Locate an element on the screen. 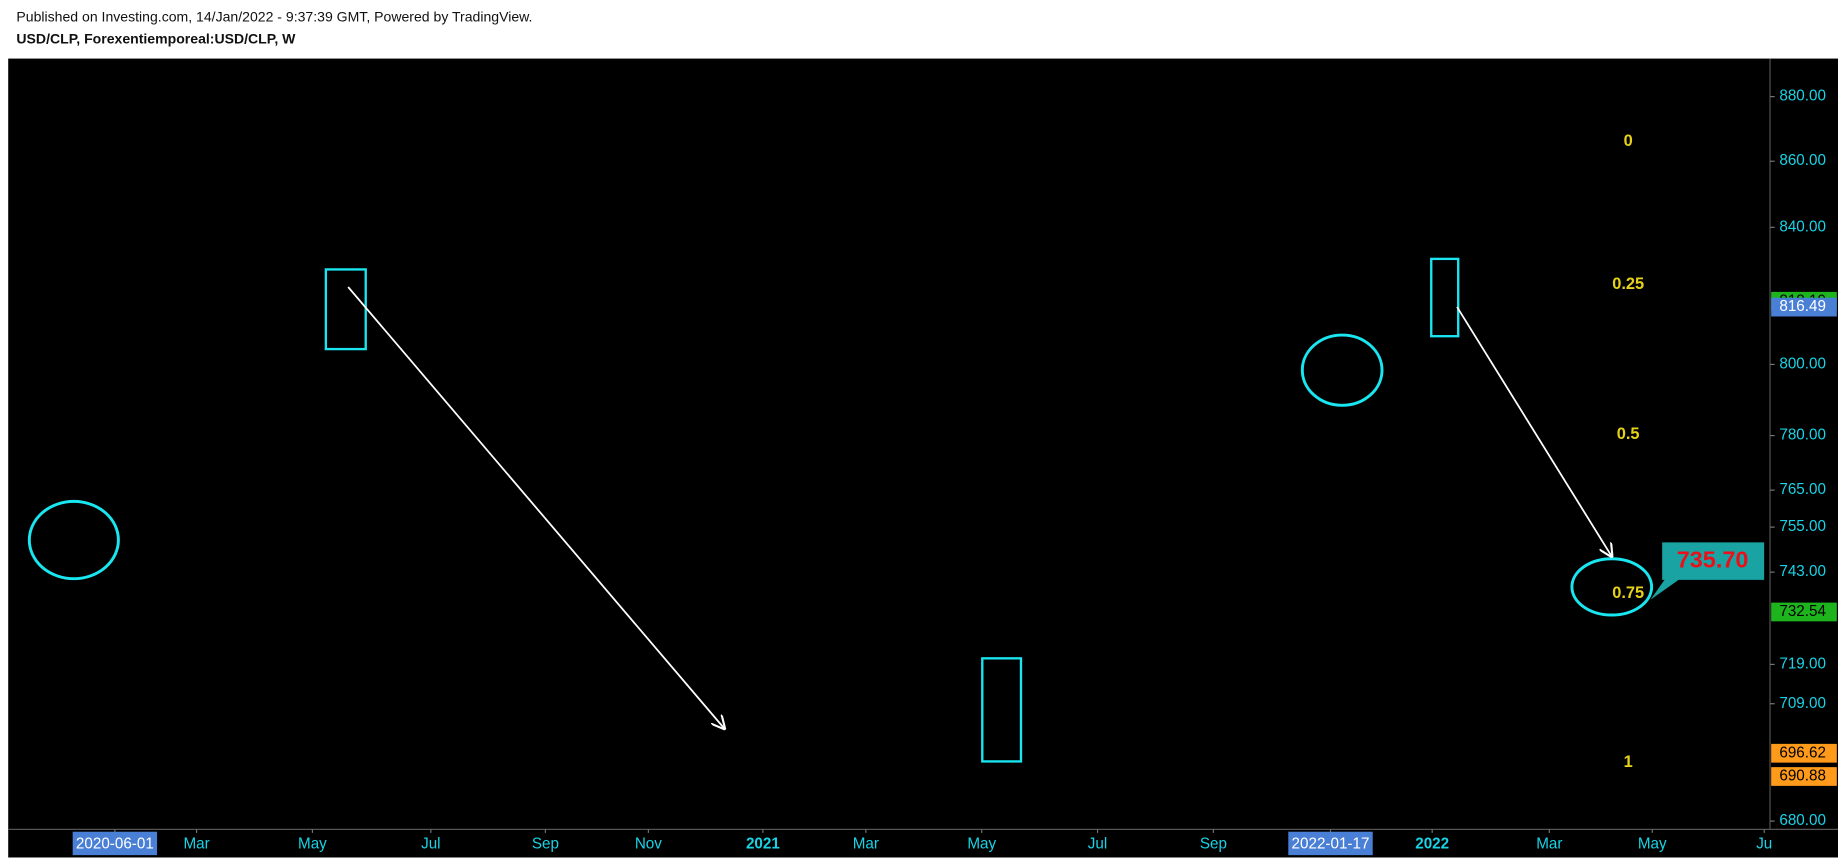  price-label: 690.88 is located at coordinates (1802, 776).